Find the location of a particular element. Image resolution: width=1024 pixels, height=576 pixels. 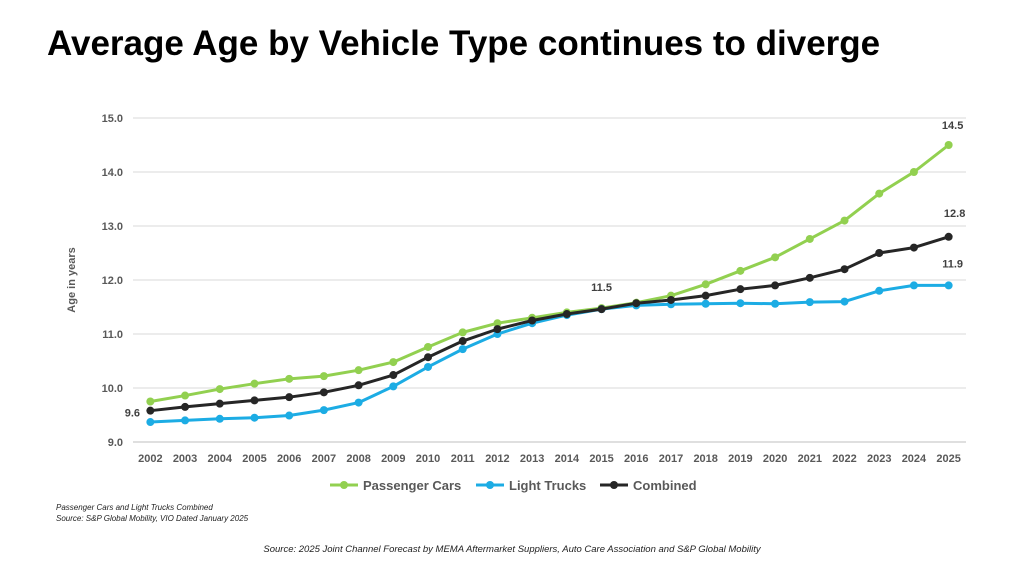

y-tick-label: 15.0 is located at coordinates (112, 119).